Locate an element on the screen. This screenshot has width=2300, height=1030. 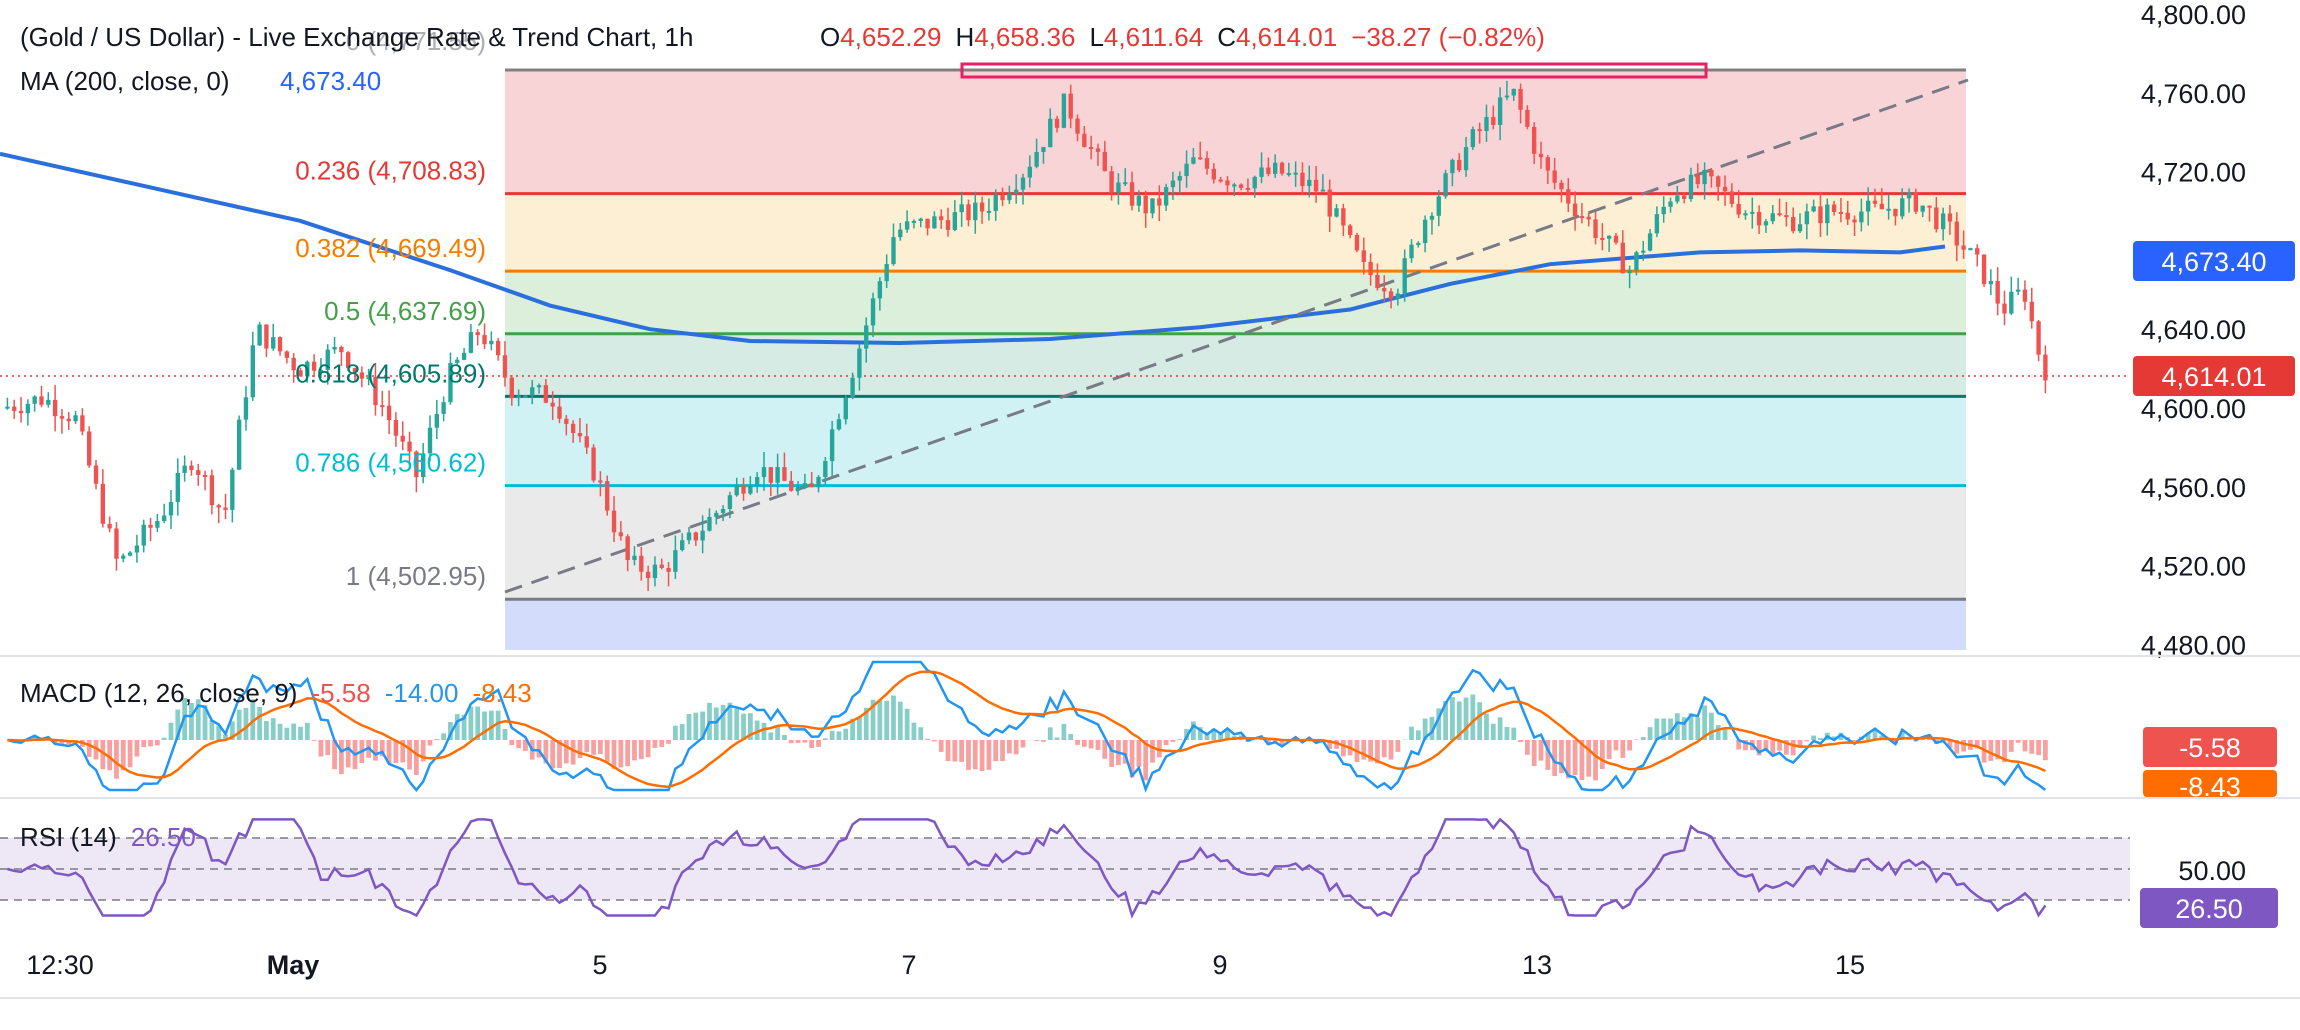
fib-label: 0.236 (4,708.83) is located at coordinates (390, 171).